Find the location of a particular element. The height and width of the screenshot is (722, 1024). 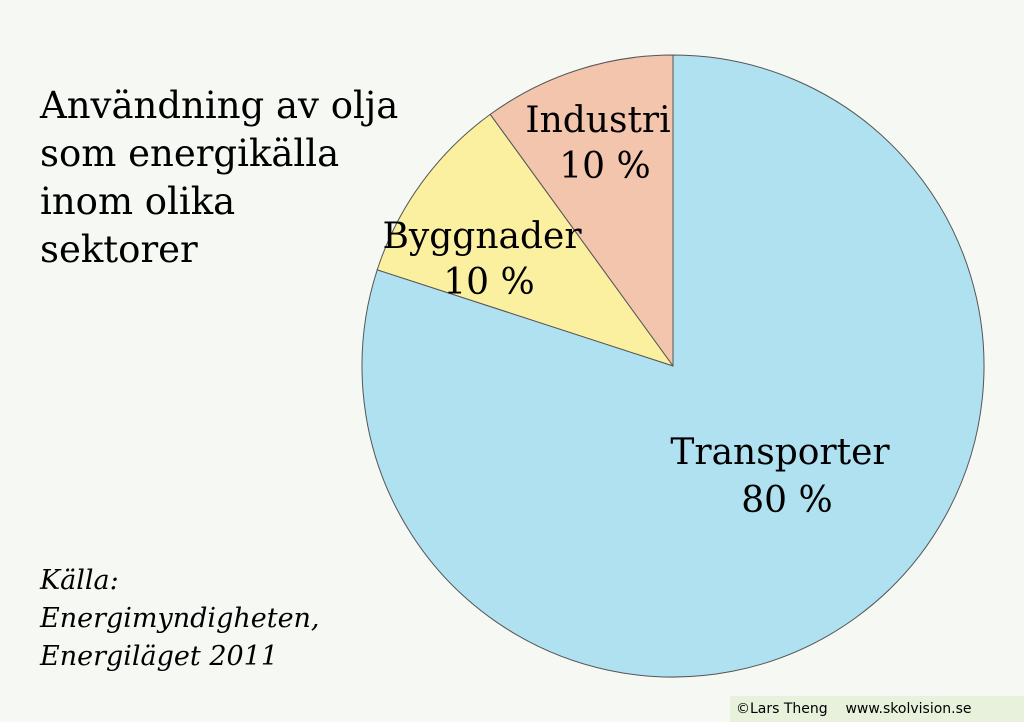

credit-footer: ©Lars Theng www.skolvision.se is located at coordinates (877, 709).